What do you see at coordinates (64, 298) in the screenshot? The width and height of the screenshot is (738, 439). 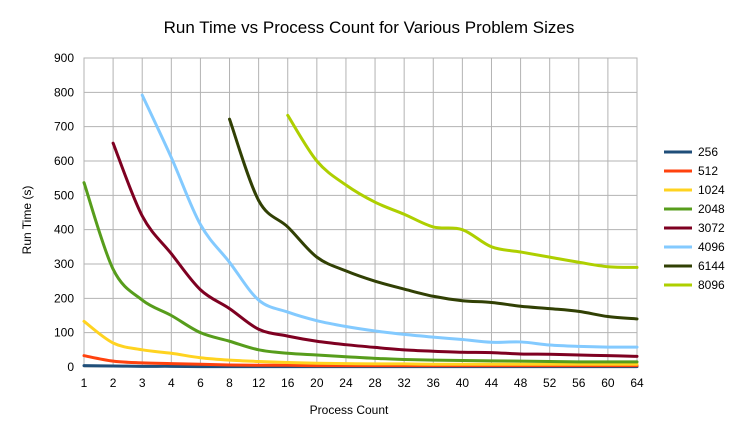 I see `y-tick-label: 200` at bounding box center [64, 298].